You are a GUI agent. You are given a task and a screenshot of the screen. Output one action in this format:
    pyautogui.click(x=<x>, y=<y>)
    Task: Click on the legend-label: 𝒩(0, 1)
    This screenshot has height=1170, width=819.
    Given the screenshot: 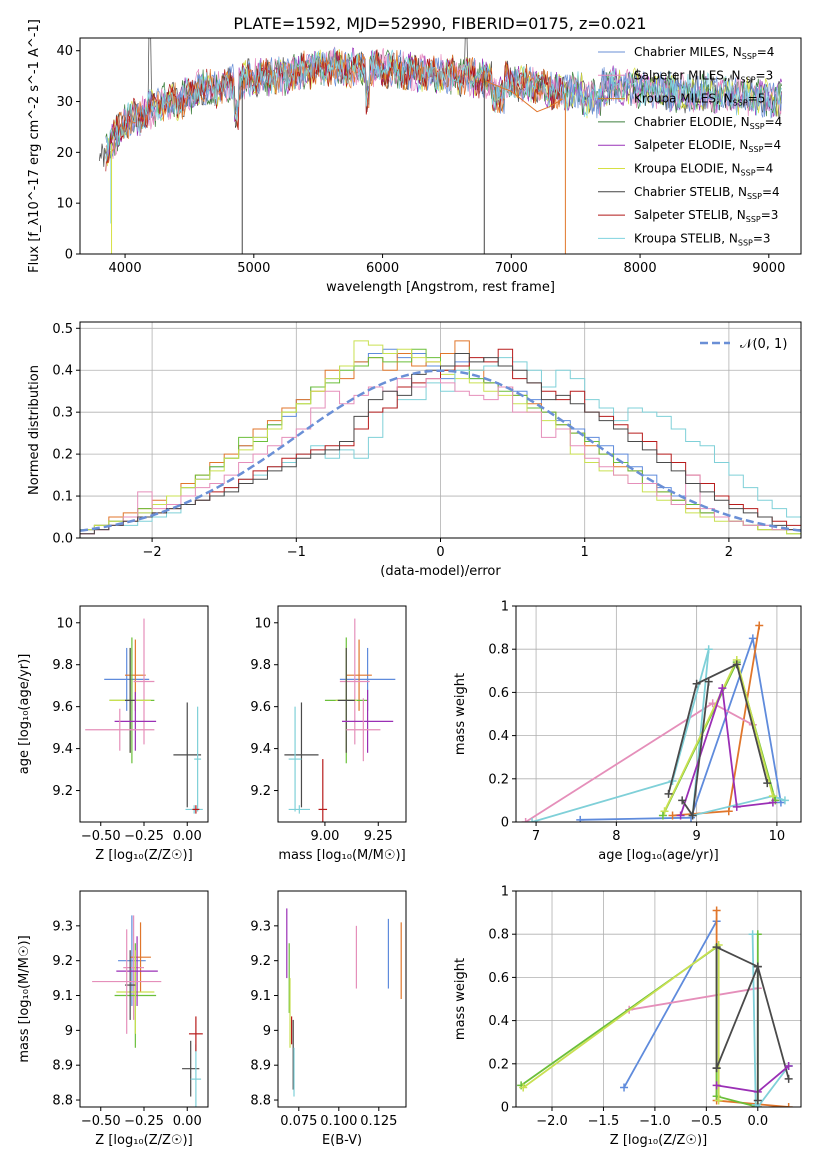 What is the action you would take?
    pyautogui.click(x=763, y=344)
    